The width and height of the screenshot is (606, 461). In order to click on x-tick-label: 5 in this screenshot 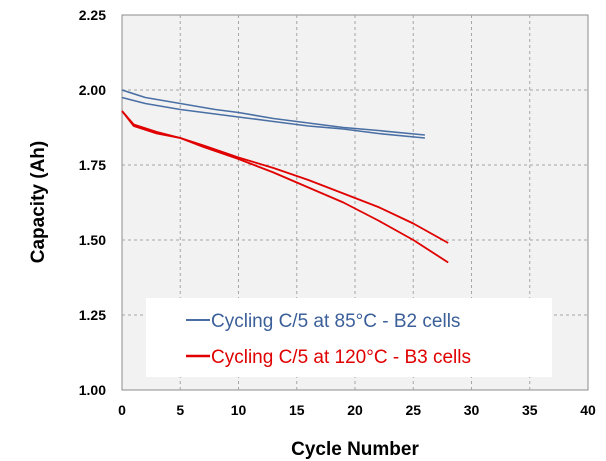, I will do `click(180, 410)`.